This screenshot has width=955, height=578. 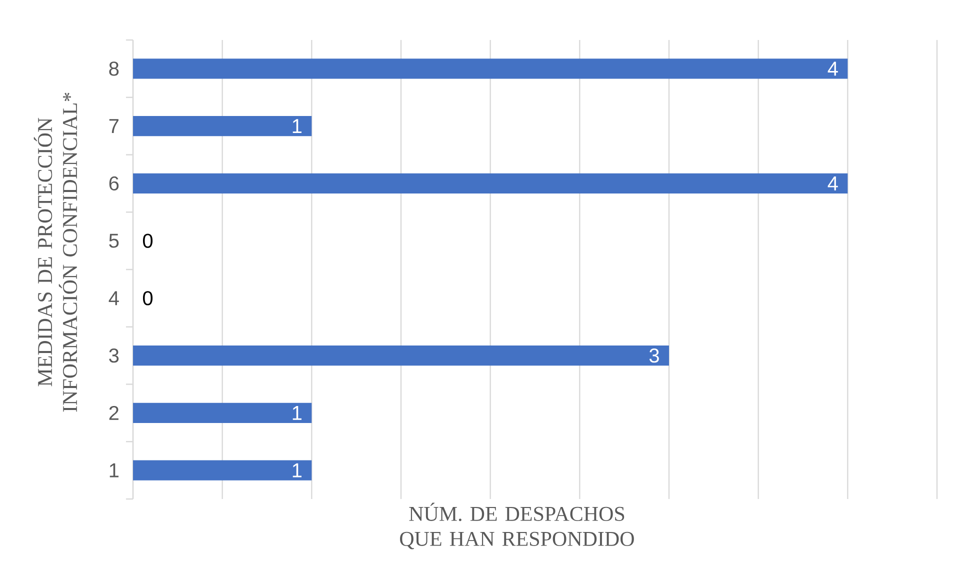 What do you see at coordinates (114, 470) in the screenshot?
I see `y-tick-label: 1` at bounding box center [114, 470].